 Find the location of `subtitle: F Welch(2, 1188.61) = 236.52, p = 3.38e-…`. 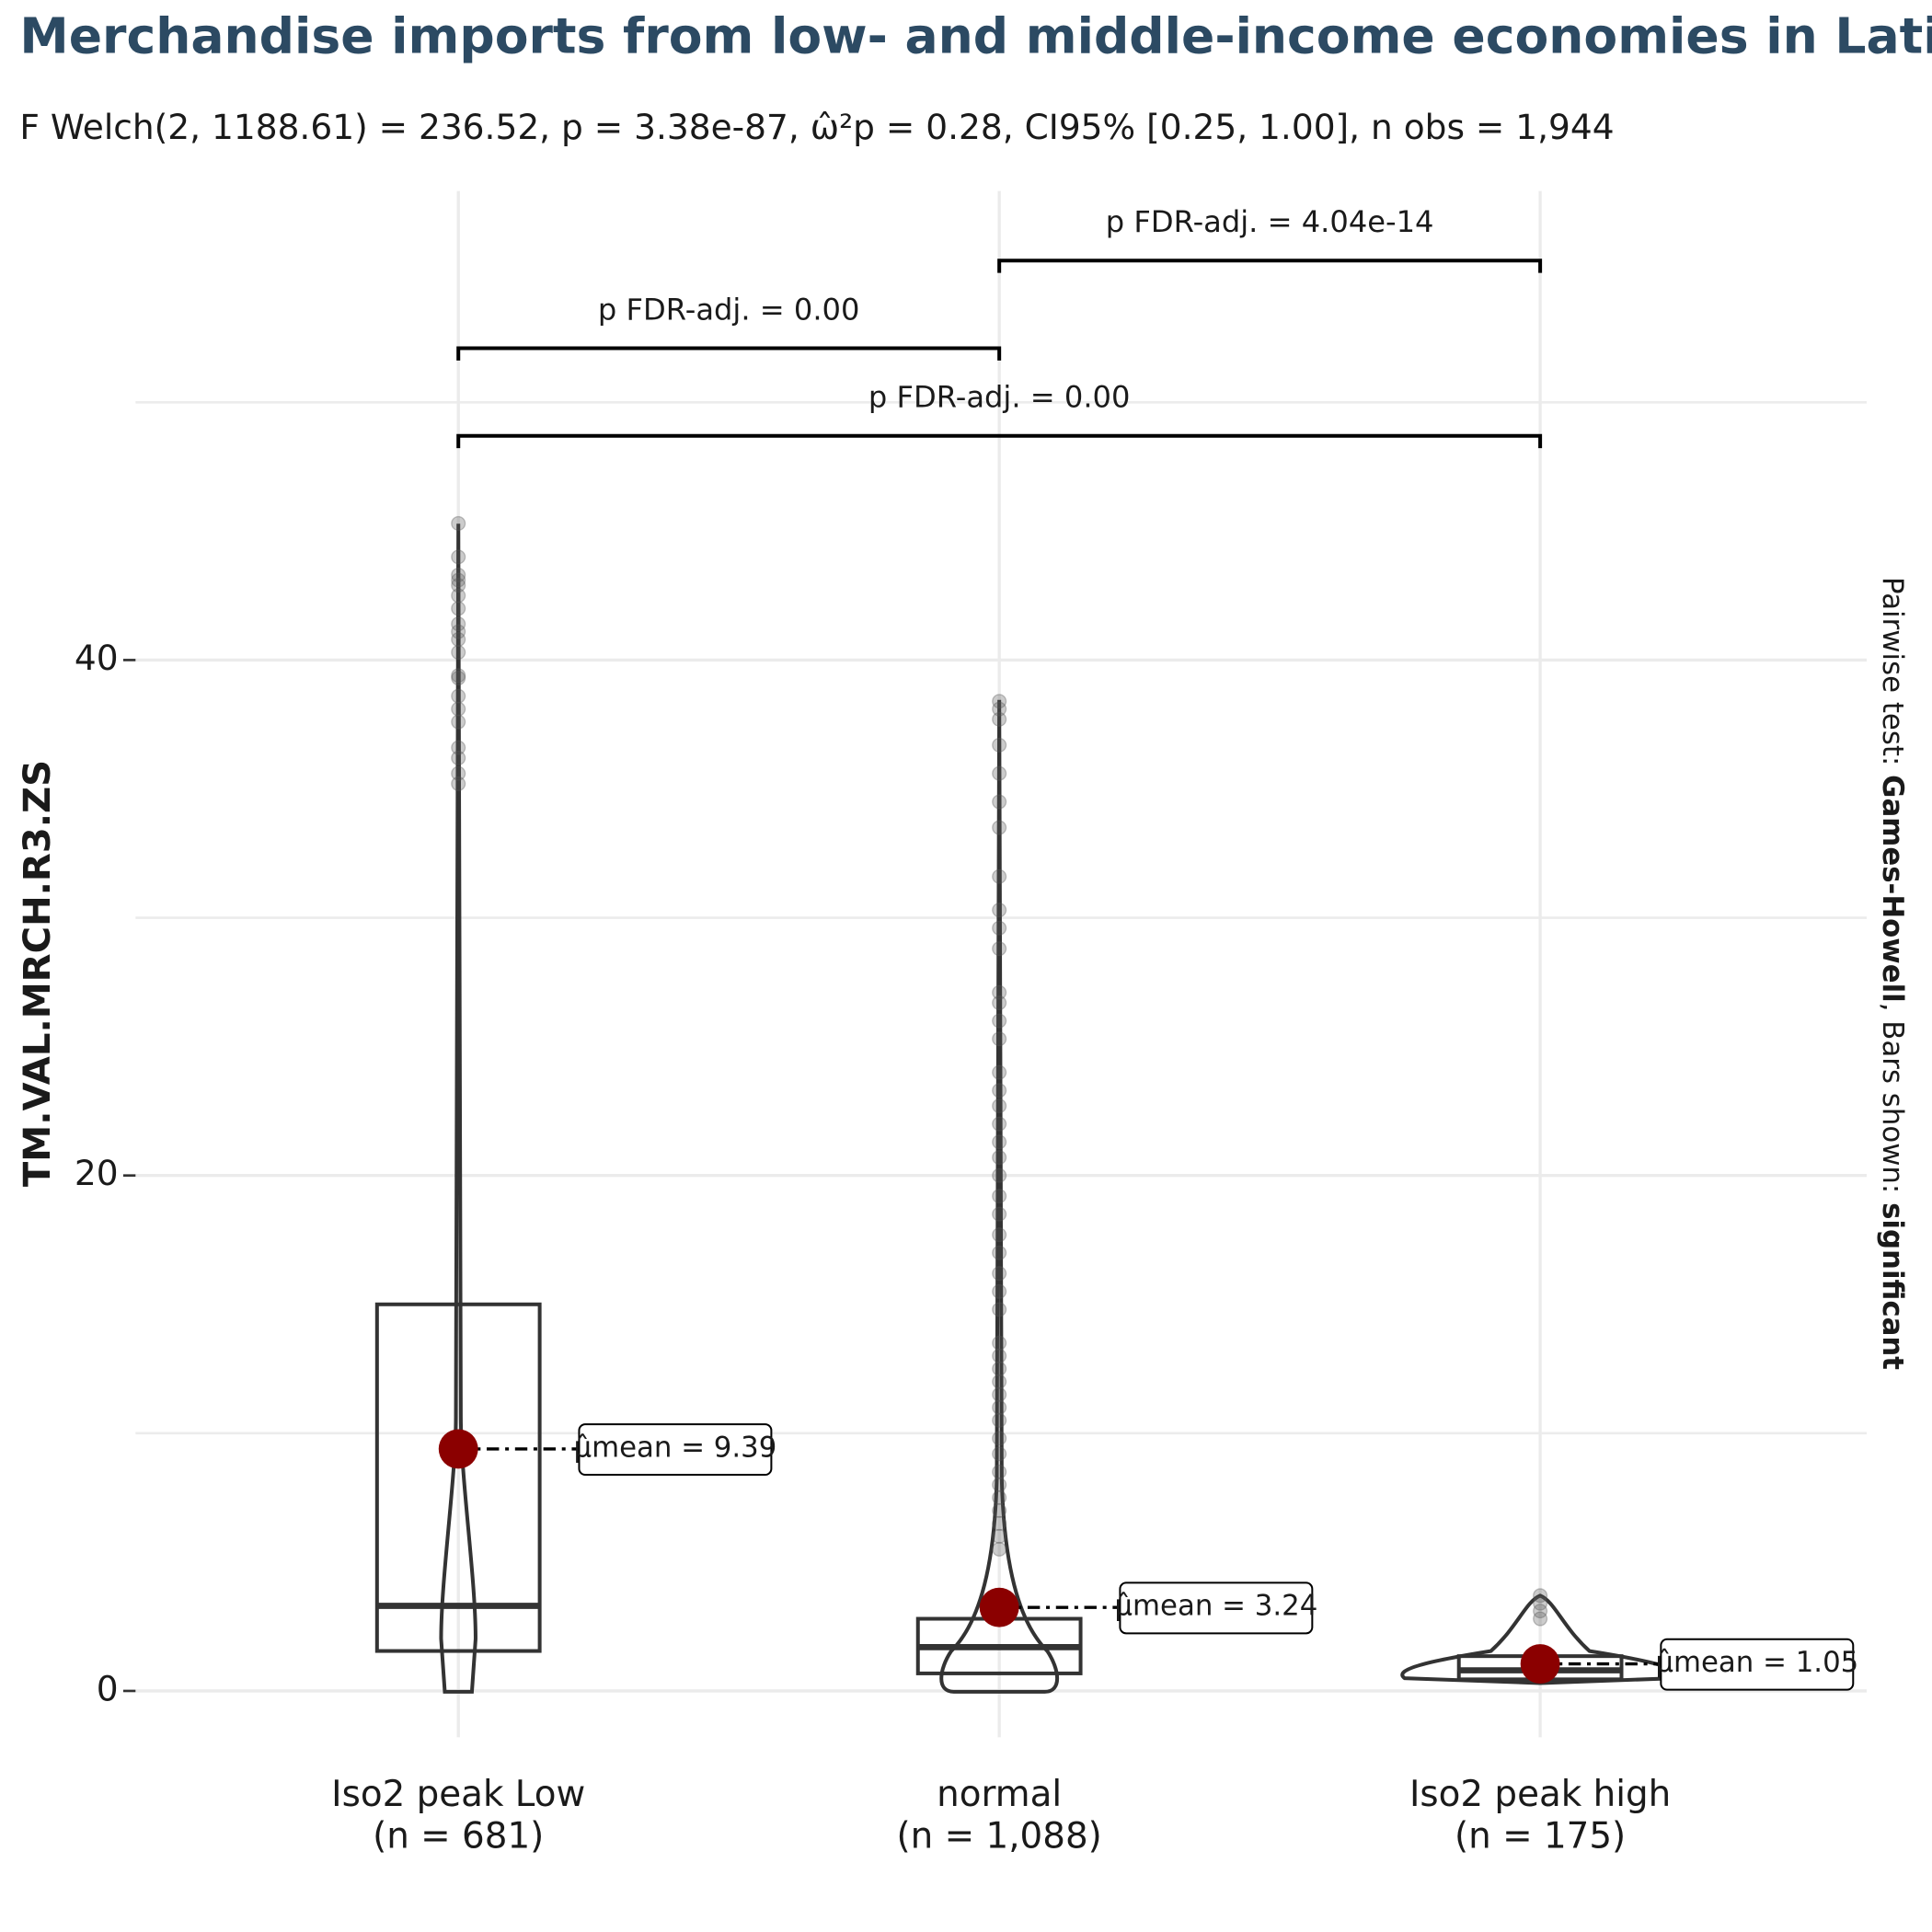

subtitle: F Welch(2, 1188.61) = 236.52, p = 3.38e-… is located at coordinates (816, 127).